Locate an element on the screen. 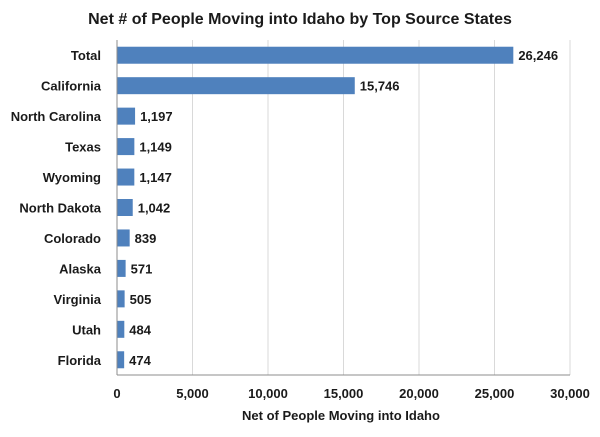 The height and width of the screenshot is (437, 600). value-label: 15,746 is located at coordinates (380, 86).